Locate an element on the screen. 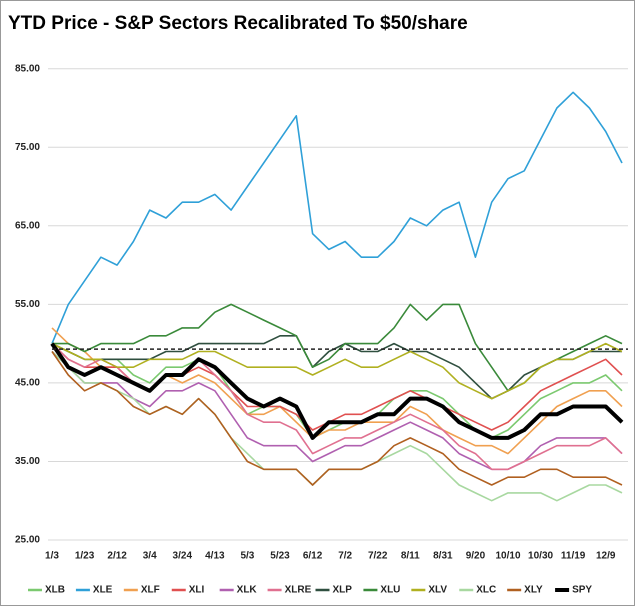 The width and height of the screenshot is (635, 606). legend-label: XLY is located at coordinates (533, 590).